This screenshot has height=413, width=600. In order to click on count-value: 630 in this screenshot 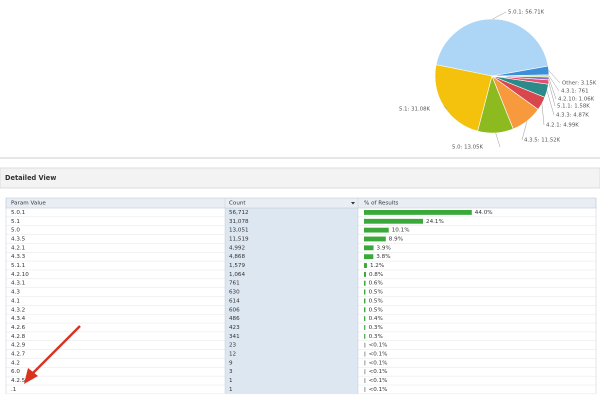, I will do `click(234, 293)`.